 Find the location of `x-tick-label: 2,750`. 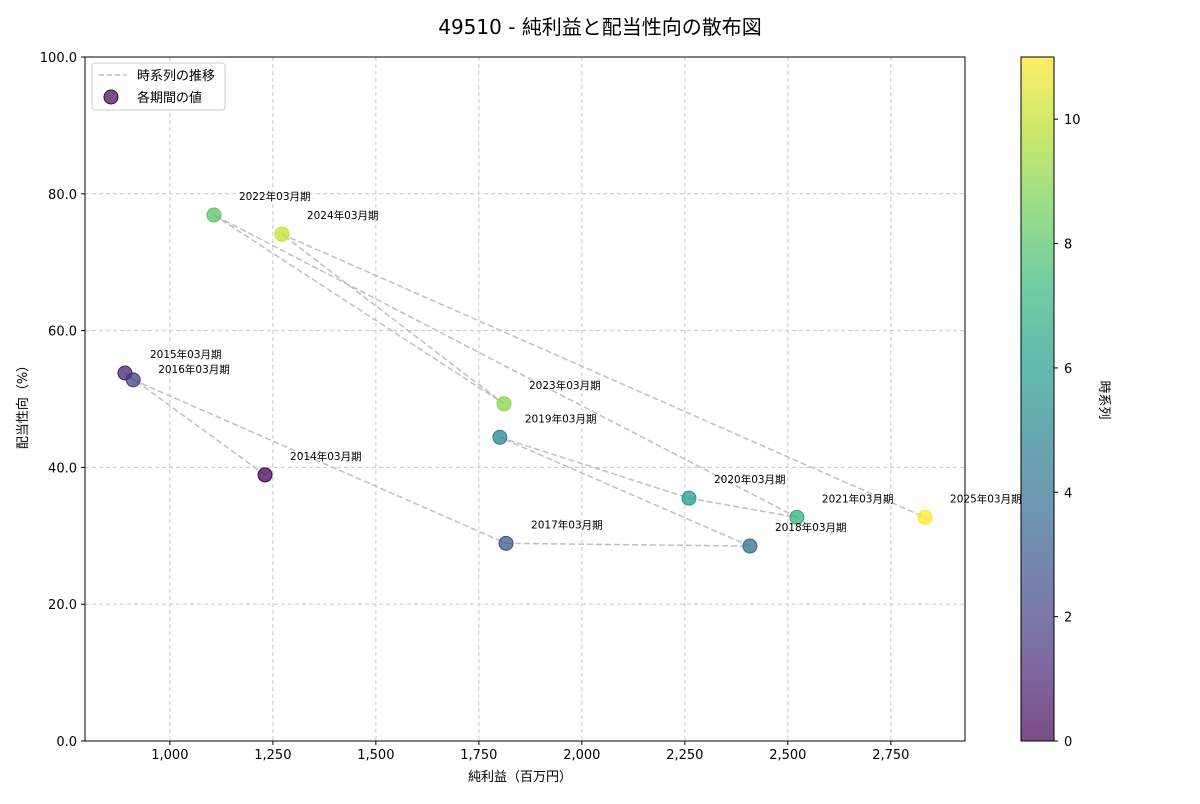

x-tick-label: 2,750 is located at coordinates (890, 755).